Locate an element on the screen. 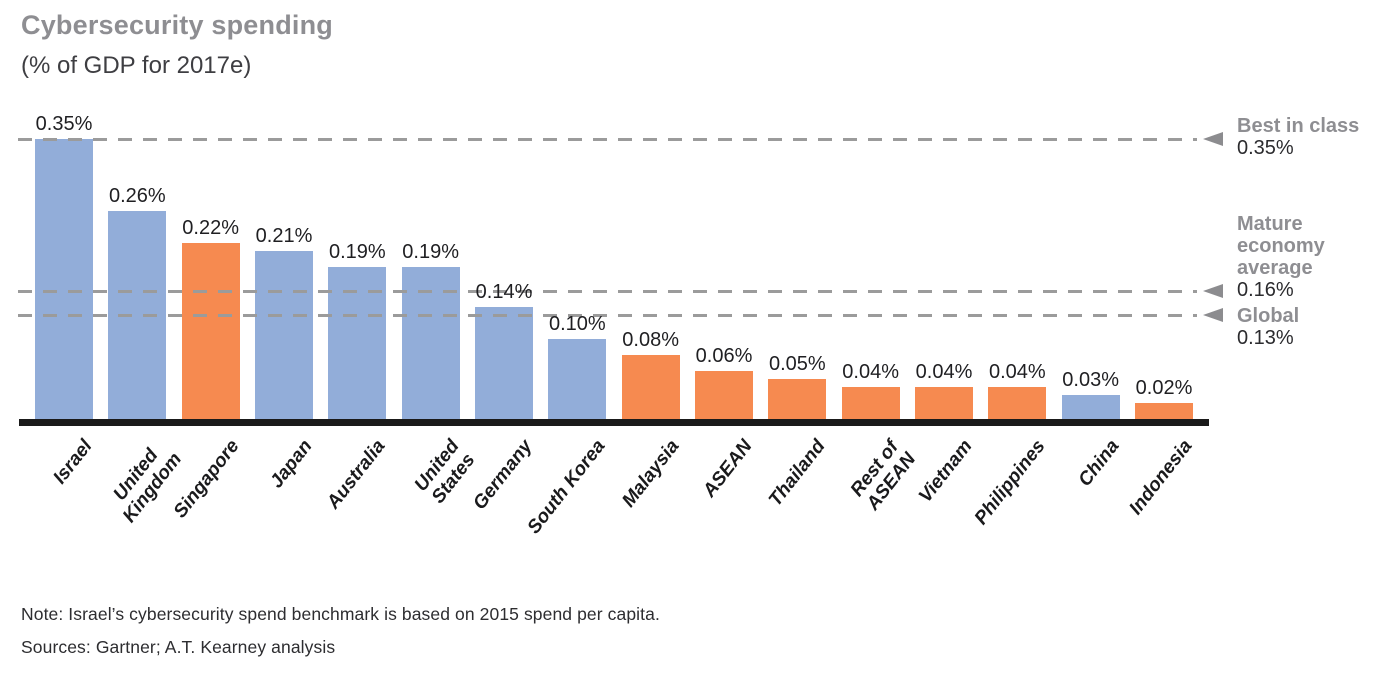 Image resolution: width=1380 pixels, height=680 pixels. bar-value-label: 0.35% is located at coordinates (64, 124).